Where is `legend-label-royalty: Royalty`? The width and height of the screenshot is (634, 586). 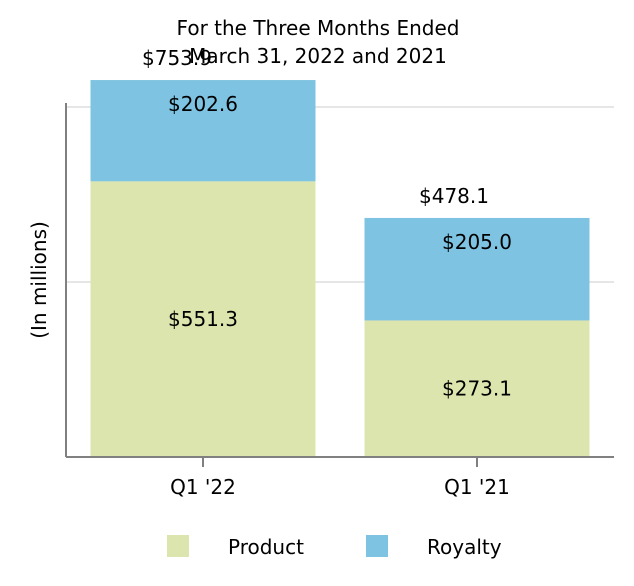
legend-label-royalty: Royalty is located at coordinates (464, 547).